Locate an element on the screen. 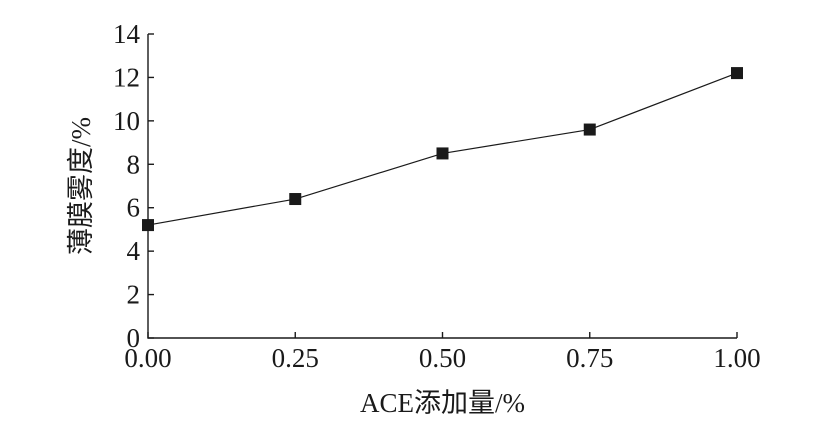  y-tick-label: 6 is located at coordinates (134, 208).